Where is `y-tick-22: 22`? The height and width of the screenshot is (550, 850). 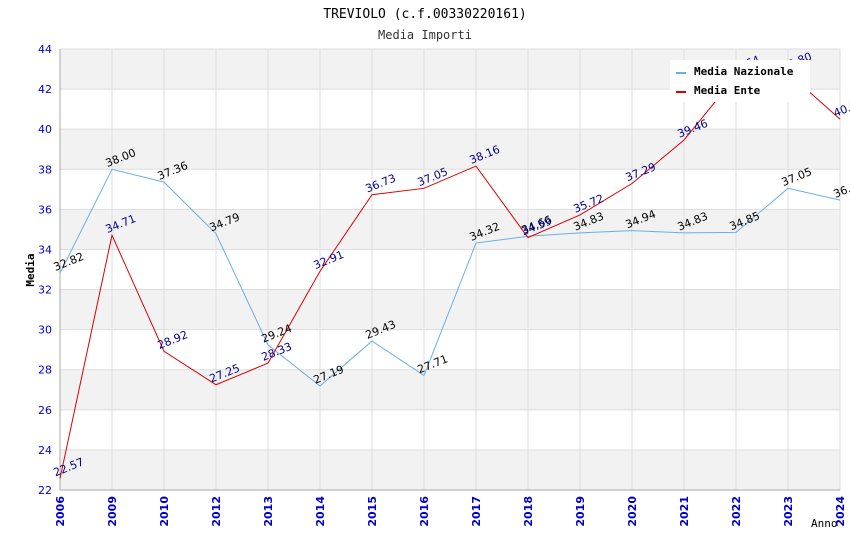 y-tick-22: 22 is located at coordinates (45, 490).